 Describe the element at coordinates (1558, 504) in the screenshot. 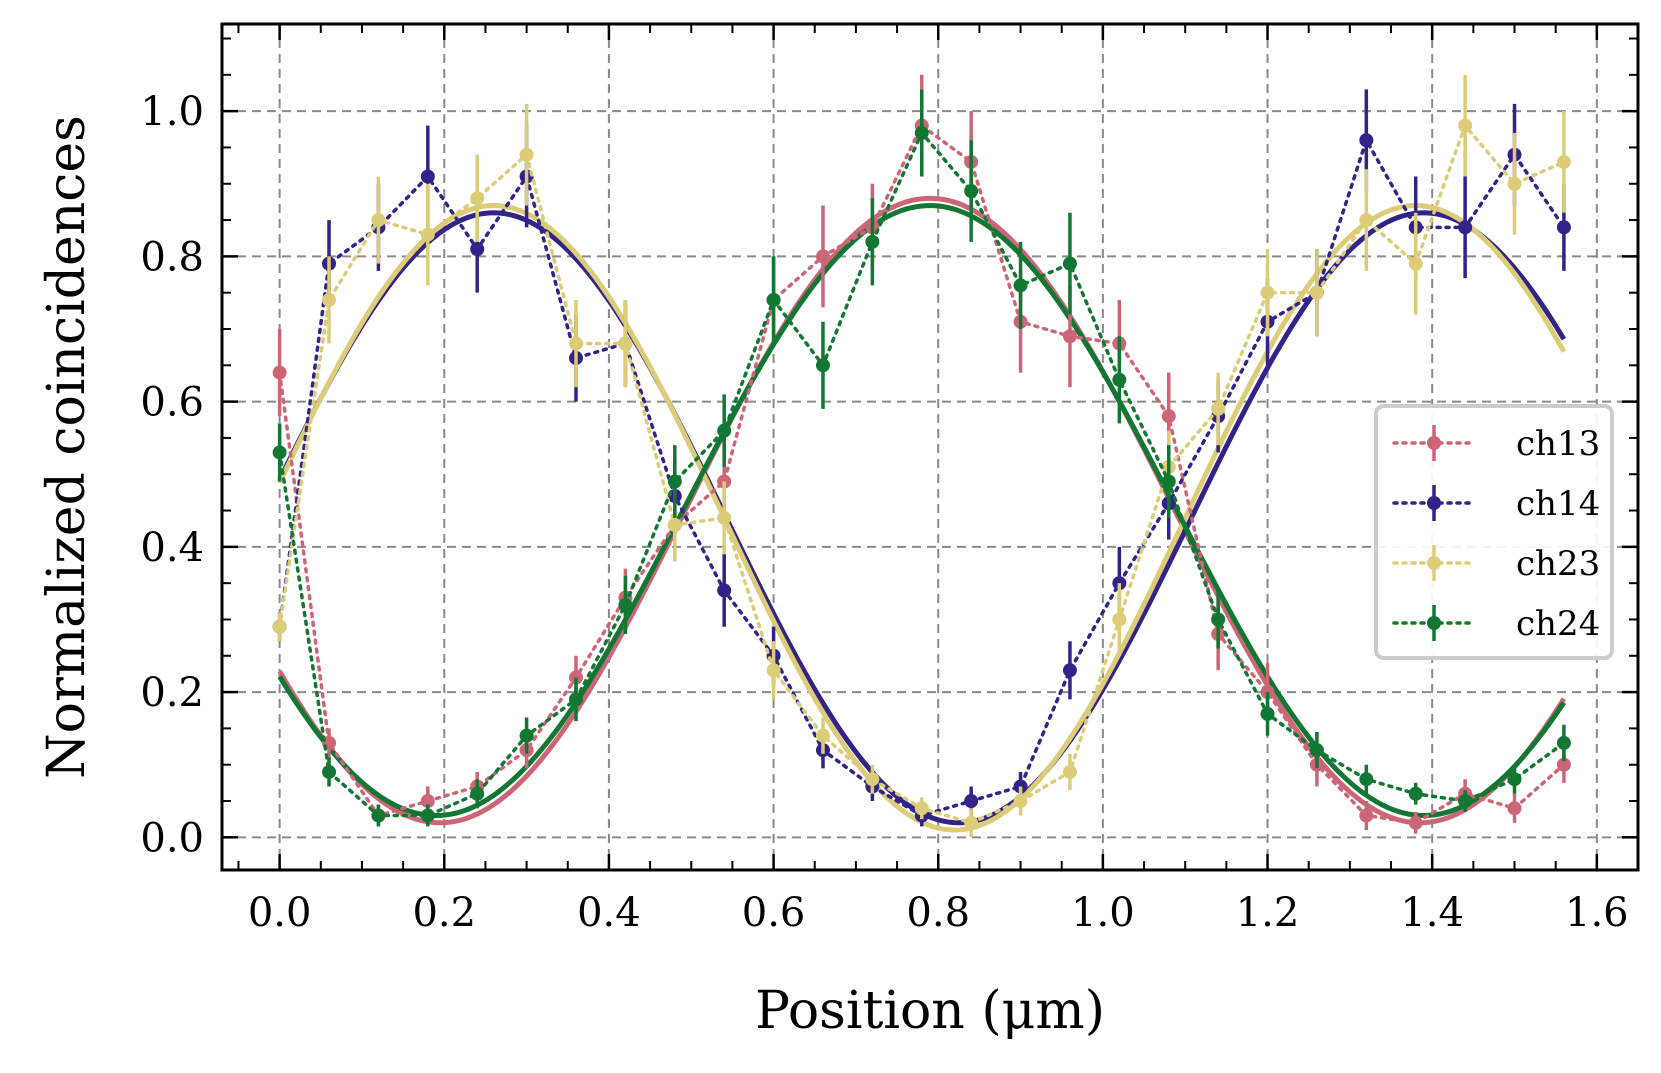

I see `legend-label: ch14` at that location.